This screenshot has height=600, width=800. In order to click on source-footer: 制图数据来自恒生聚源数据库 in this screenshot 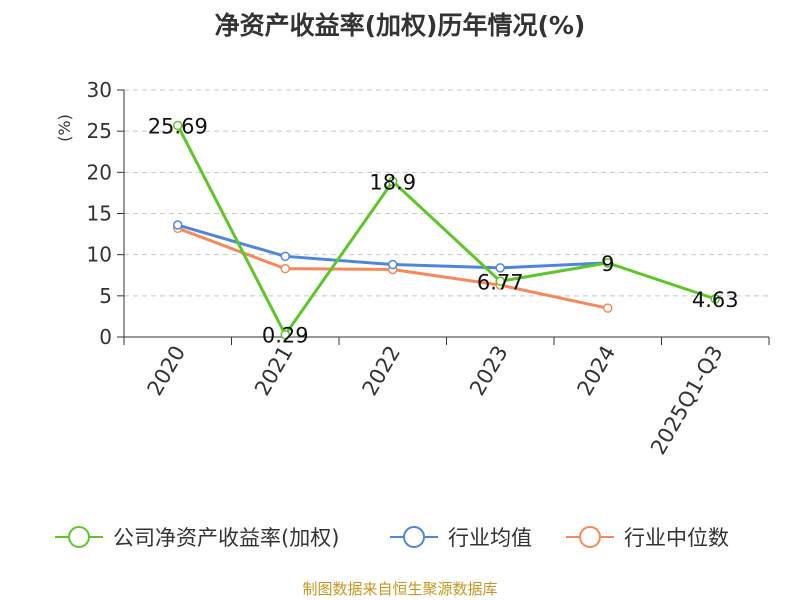, I will do `click(400, 589)`.